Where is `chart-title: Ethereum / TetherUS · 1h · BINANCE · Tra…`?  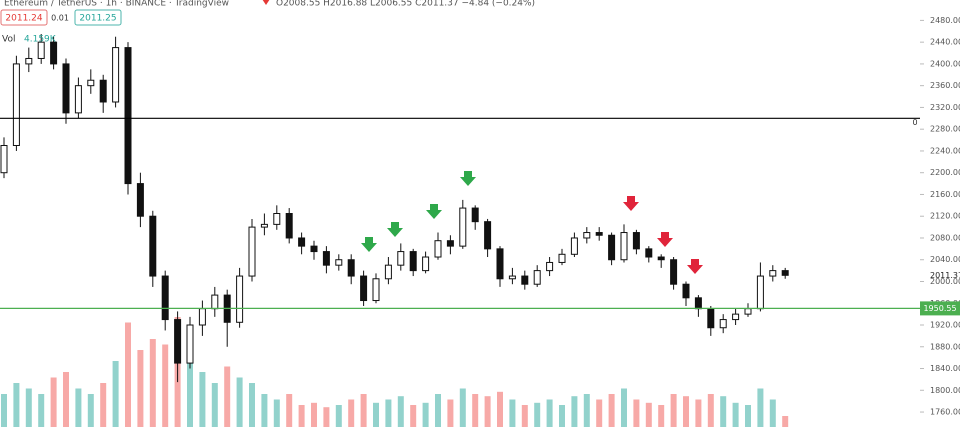 chart-title: Ethereum / TetherUS · 1h · BINANCE · Tra… is located at coordinates (116, 4).